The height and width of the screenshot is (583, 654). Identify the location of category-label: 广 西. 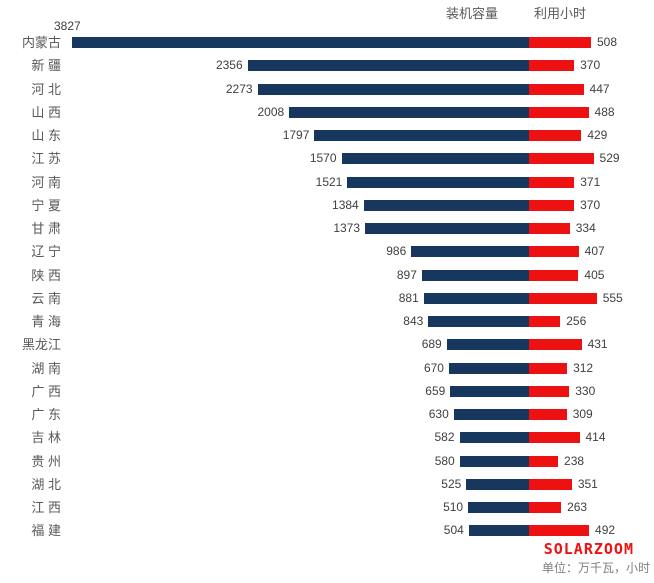
(46, 391).